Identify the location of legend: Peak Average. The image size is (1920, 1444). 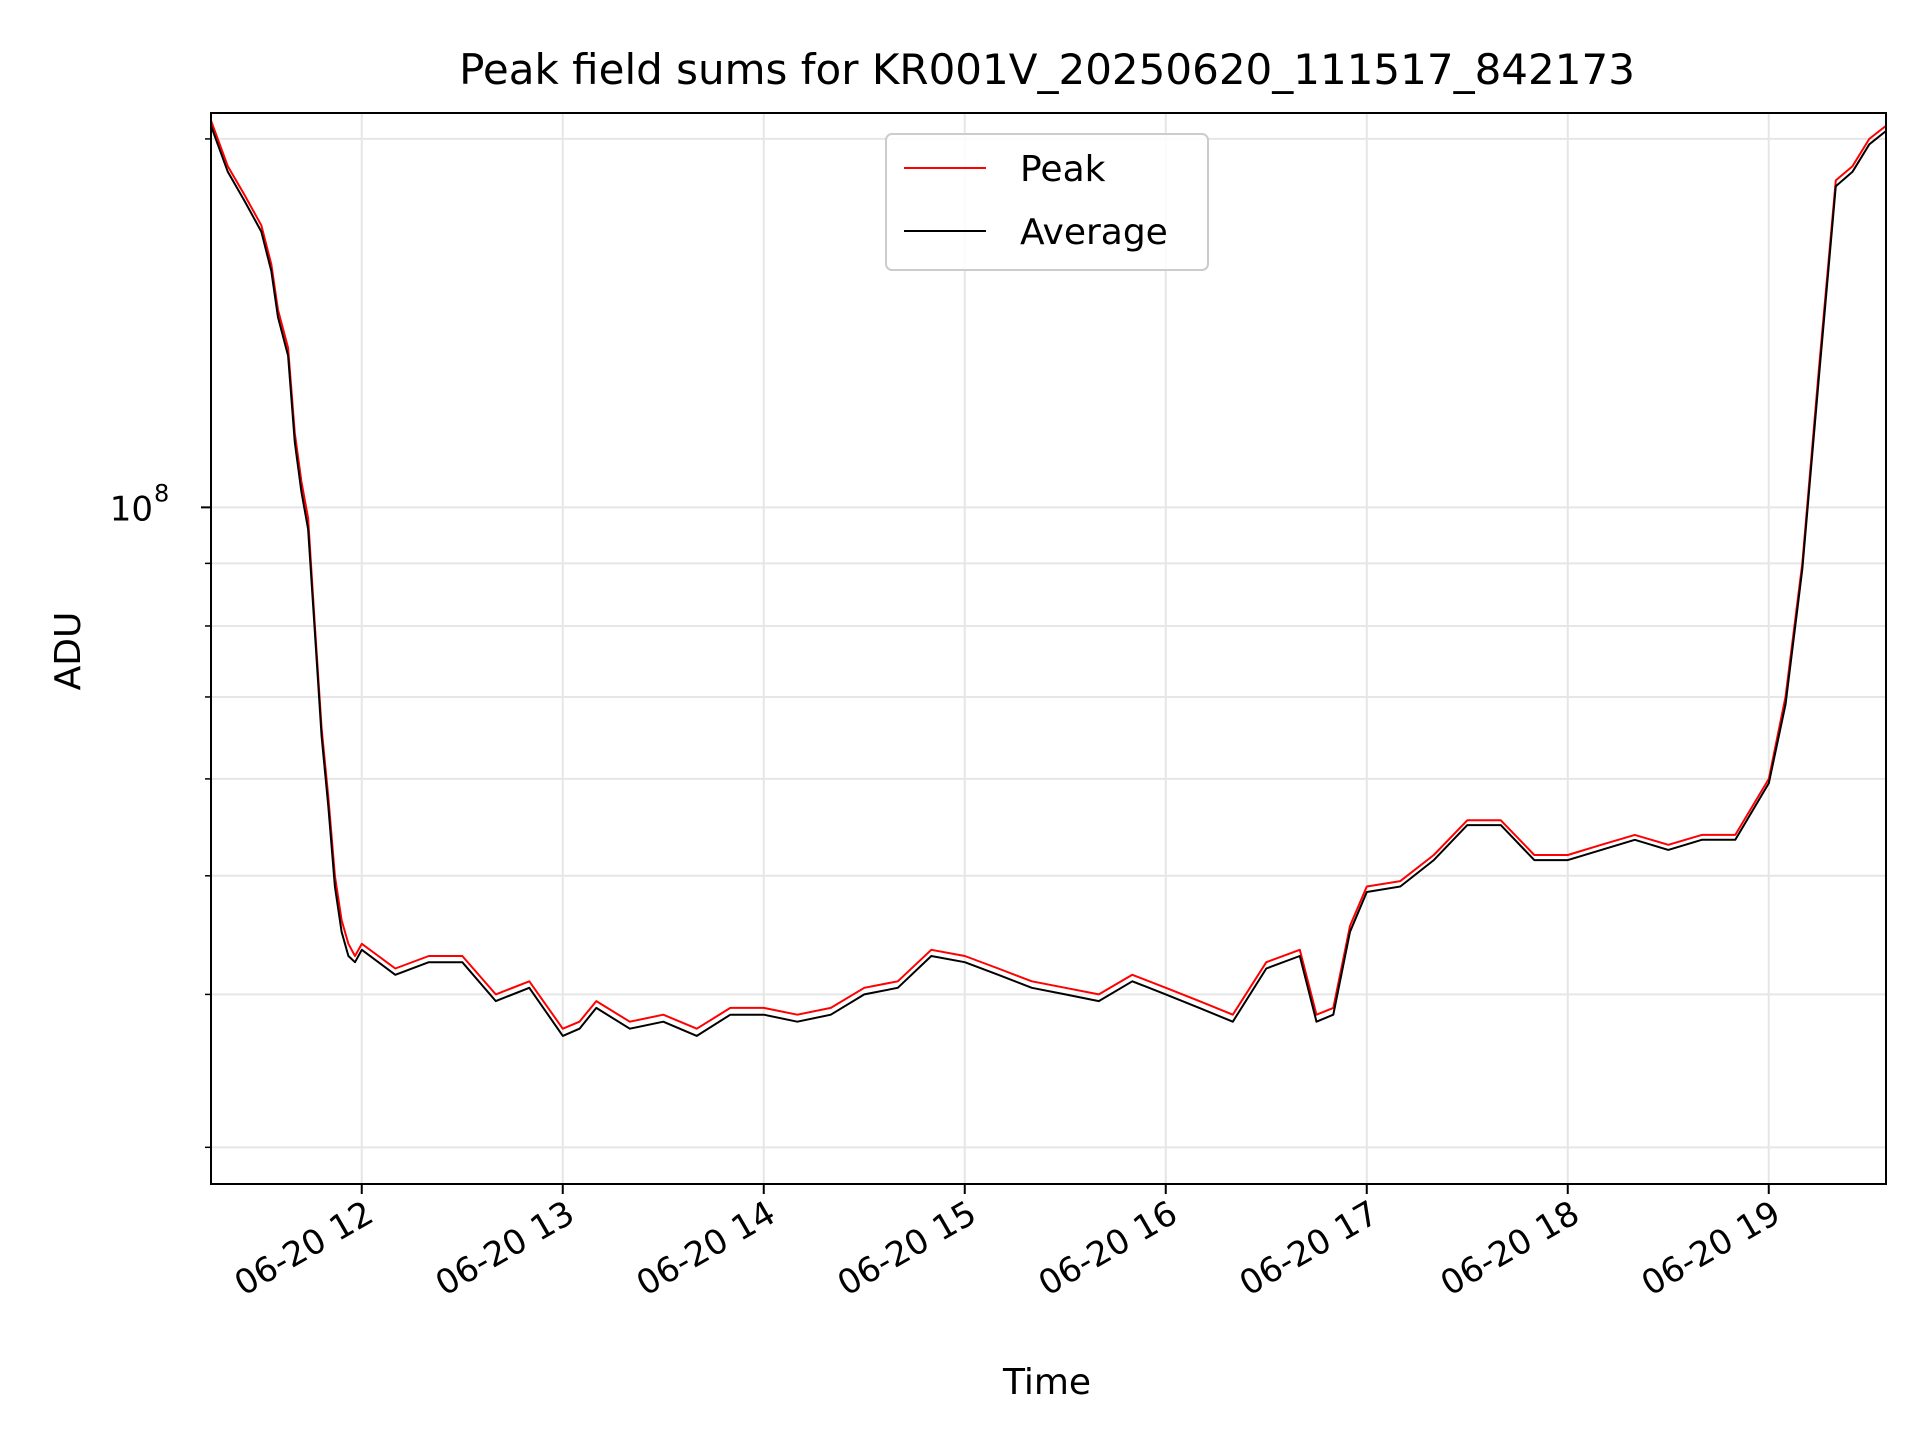
(1047, 202).